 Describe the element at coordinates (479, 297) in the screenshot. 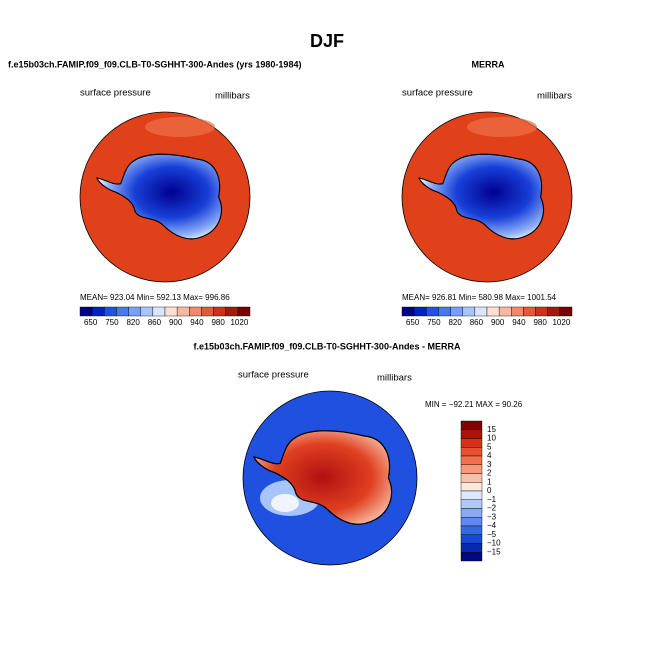

I see `map-stats: MEAN= 926.81 Min= 580.98 Max= 1001.54` at that location.